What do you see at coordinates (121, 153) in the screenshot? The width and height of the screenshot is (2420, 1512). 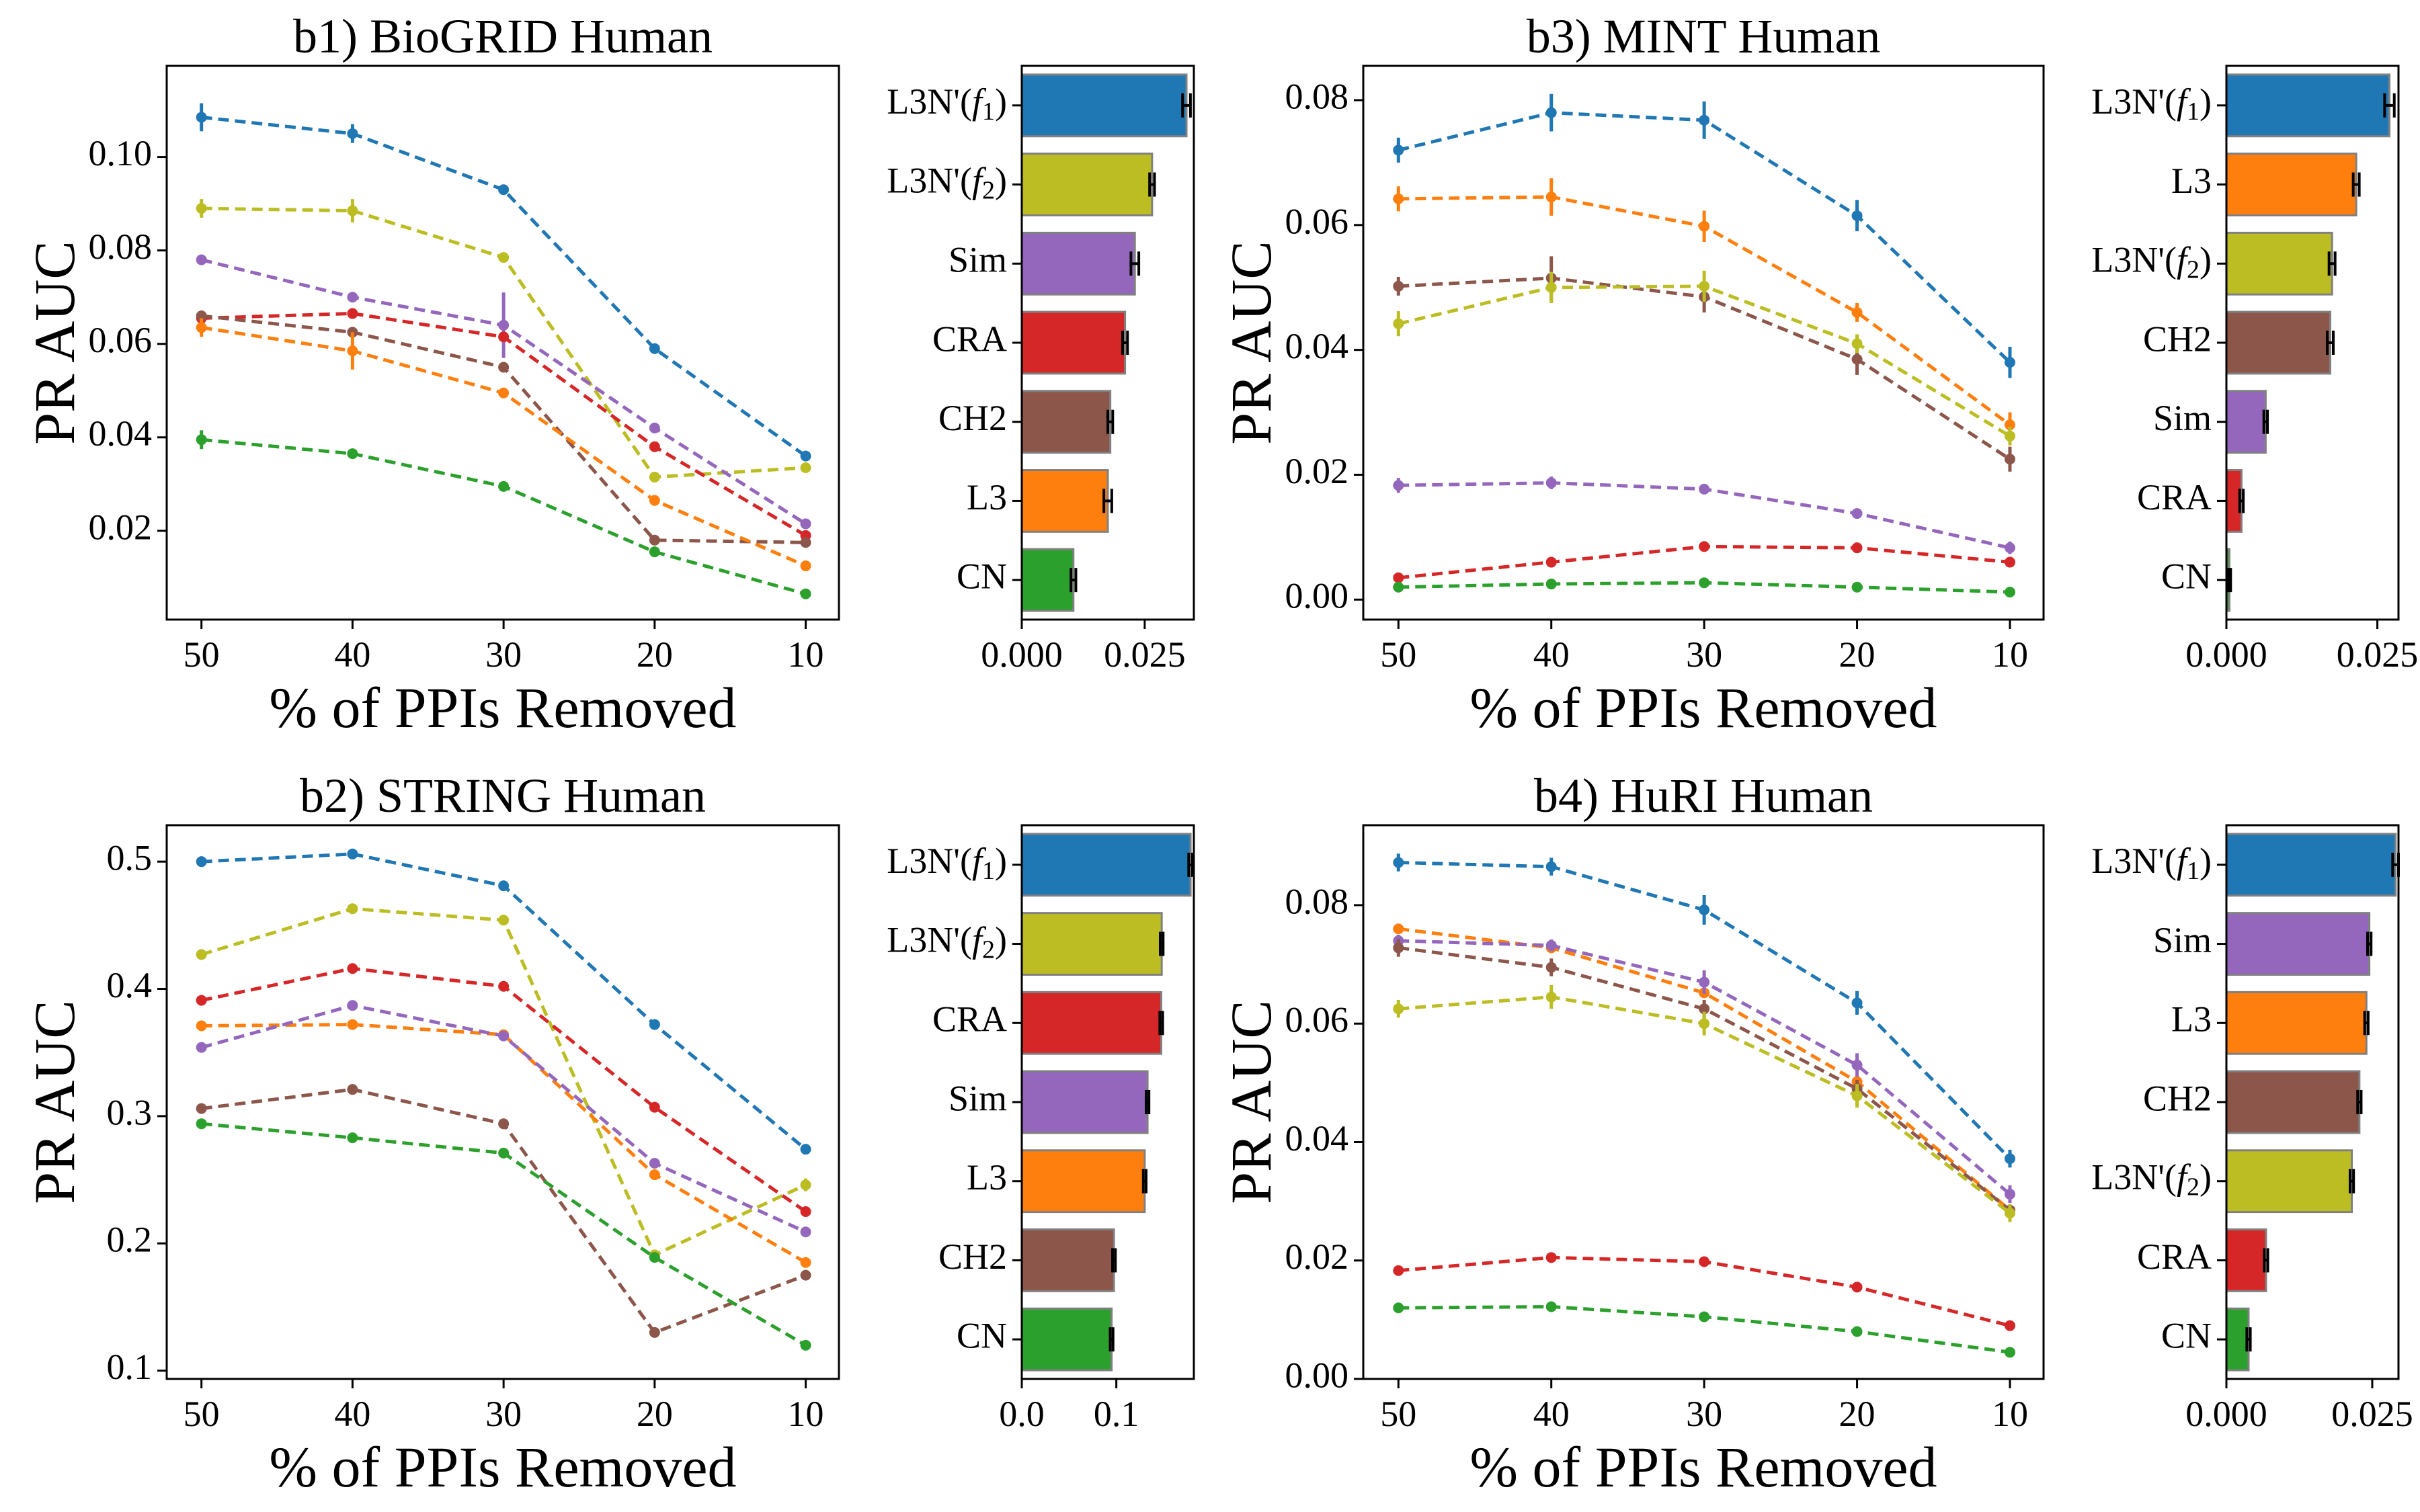 I see `b1-y-tick-label: 0.10` at bounding box center [121, 153].